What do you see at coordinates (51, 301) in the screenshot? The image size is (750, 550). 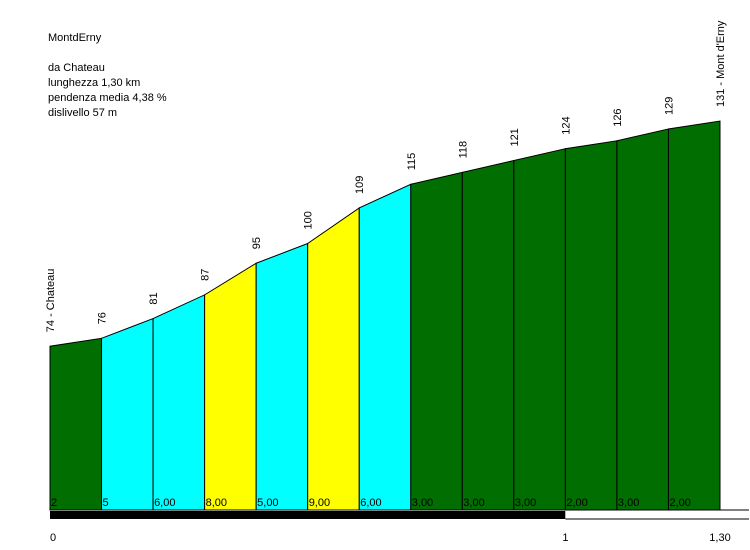 I see `elevation-label: 74 - Chateau` at bounding box center [51, 301].